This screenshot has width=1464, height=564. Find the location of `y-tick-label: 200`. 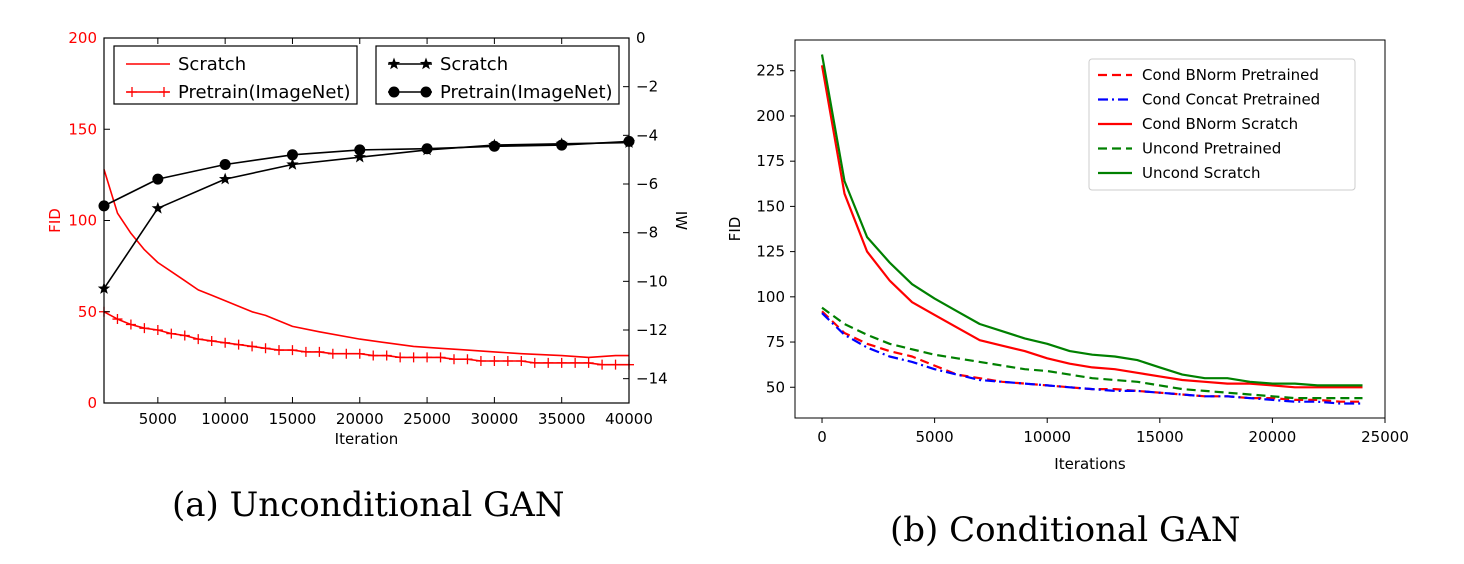

y-tick-label: 200 is located at coordinates (770, 116).